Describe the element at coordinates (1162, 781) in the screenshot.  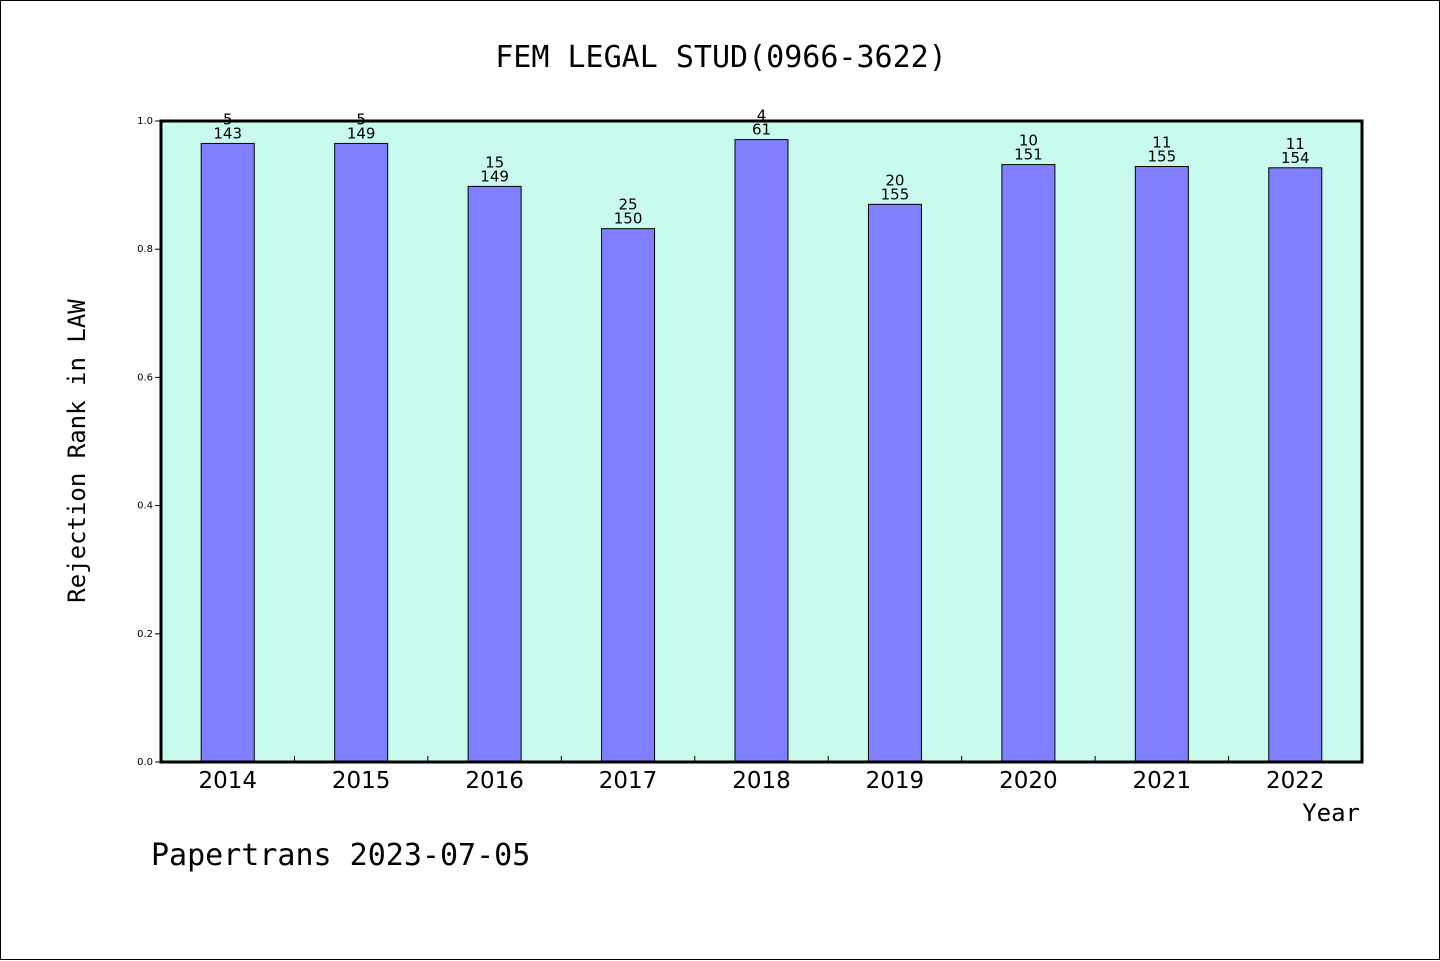
I see `x-tick-label: 2021` at that location.